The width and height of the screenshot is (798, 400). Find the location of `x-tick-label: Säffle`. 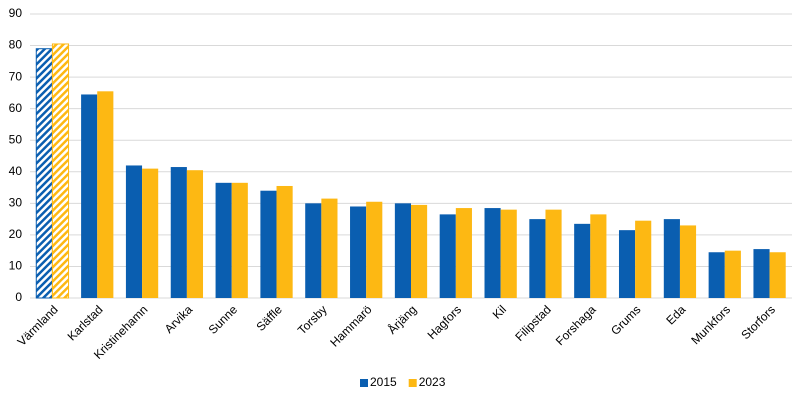

x-tick-label: Säffle is located at coordinates (269, 318).